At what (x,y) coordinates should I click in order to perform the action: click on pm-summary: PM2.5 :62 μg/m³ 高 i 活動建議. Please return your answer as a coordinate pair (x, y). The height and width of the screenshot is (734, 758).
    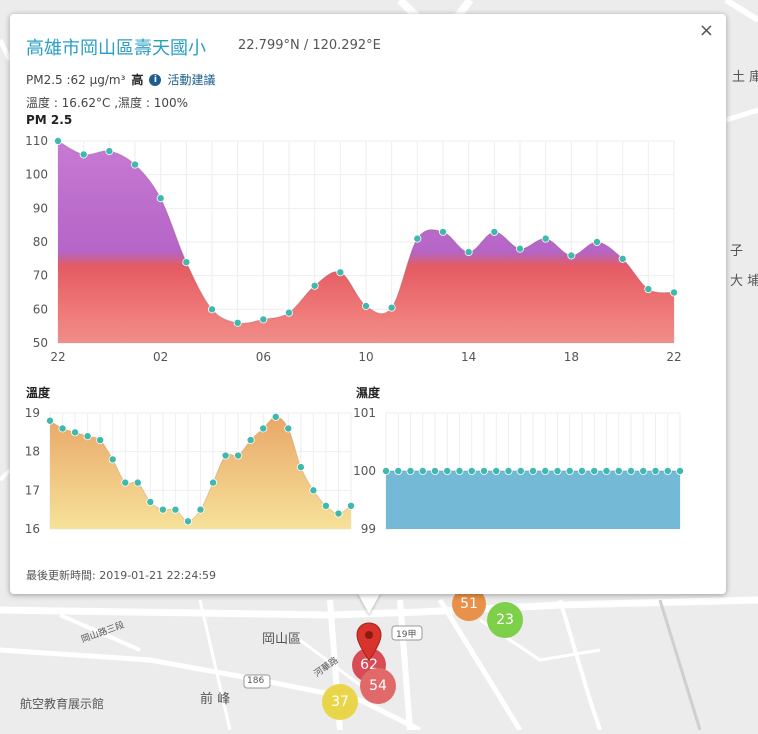
    Looking at the image, I should click on (120, 79).